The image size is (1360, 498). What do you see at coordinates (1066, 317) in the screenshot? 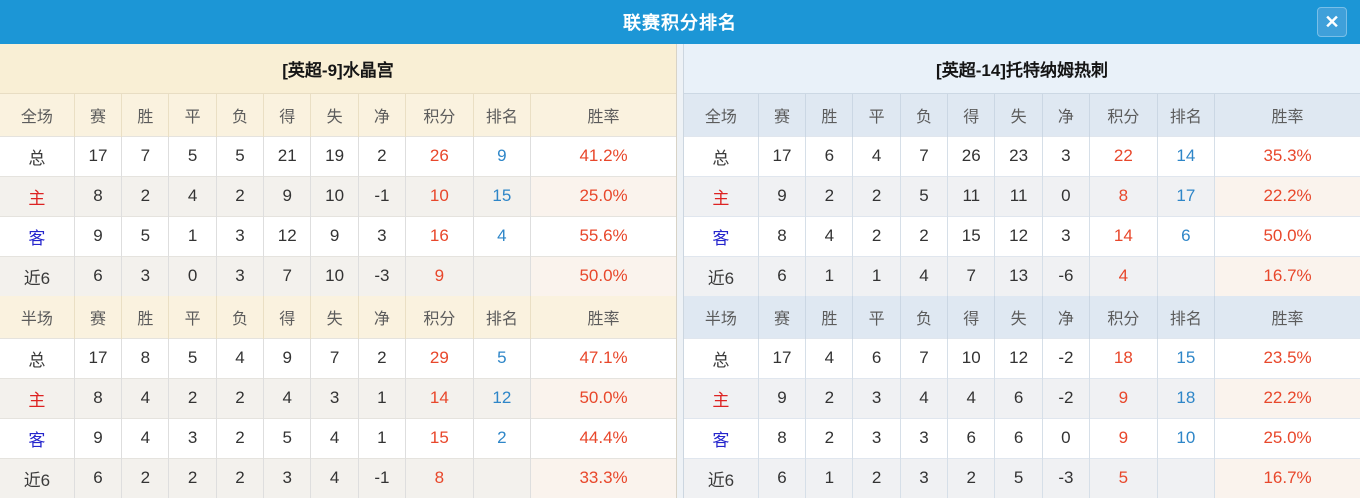
I see `stat-header: 净` at bounding box center [1066, 317].